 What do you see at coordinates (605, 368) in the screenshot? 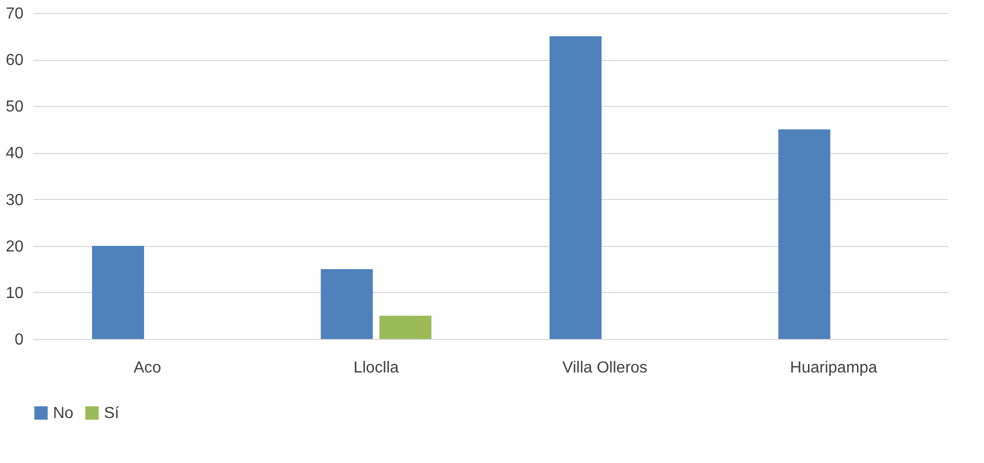
I see `x-tick-label: Villa Olleros` at bounding box center [605, 368].